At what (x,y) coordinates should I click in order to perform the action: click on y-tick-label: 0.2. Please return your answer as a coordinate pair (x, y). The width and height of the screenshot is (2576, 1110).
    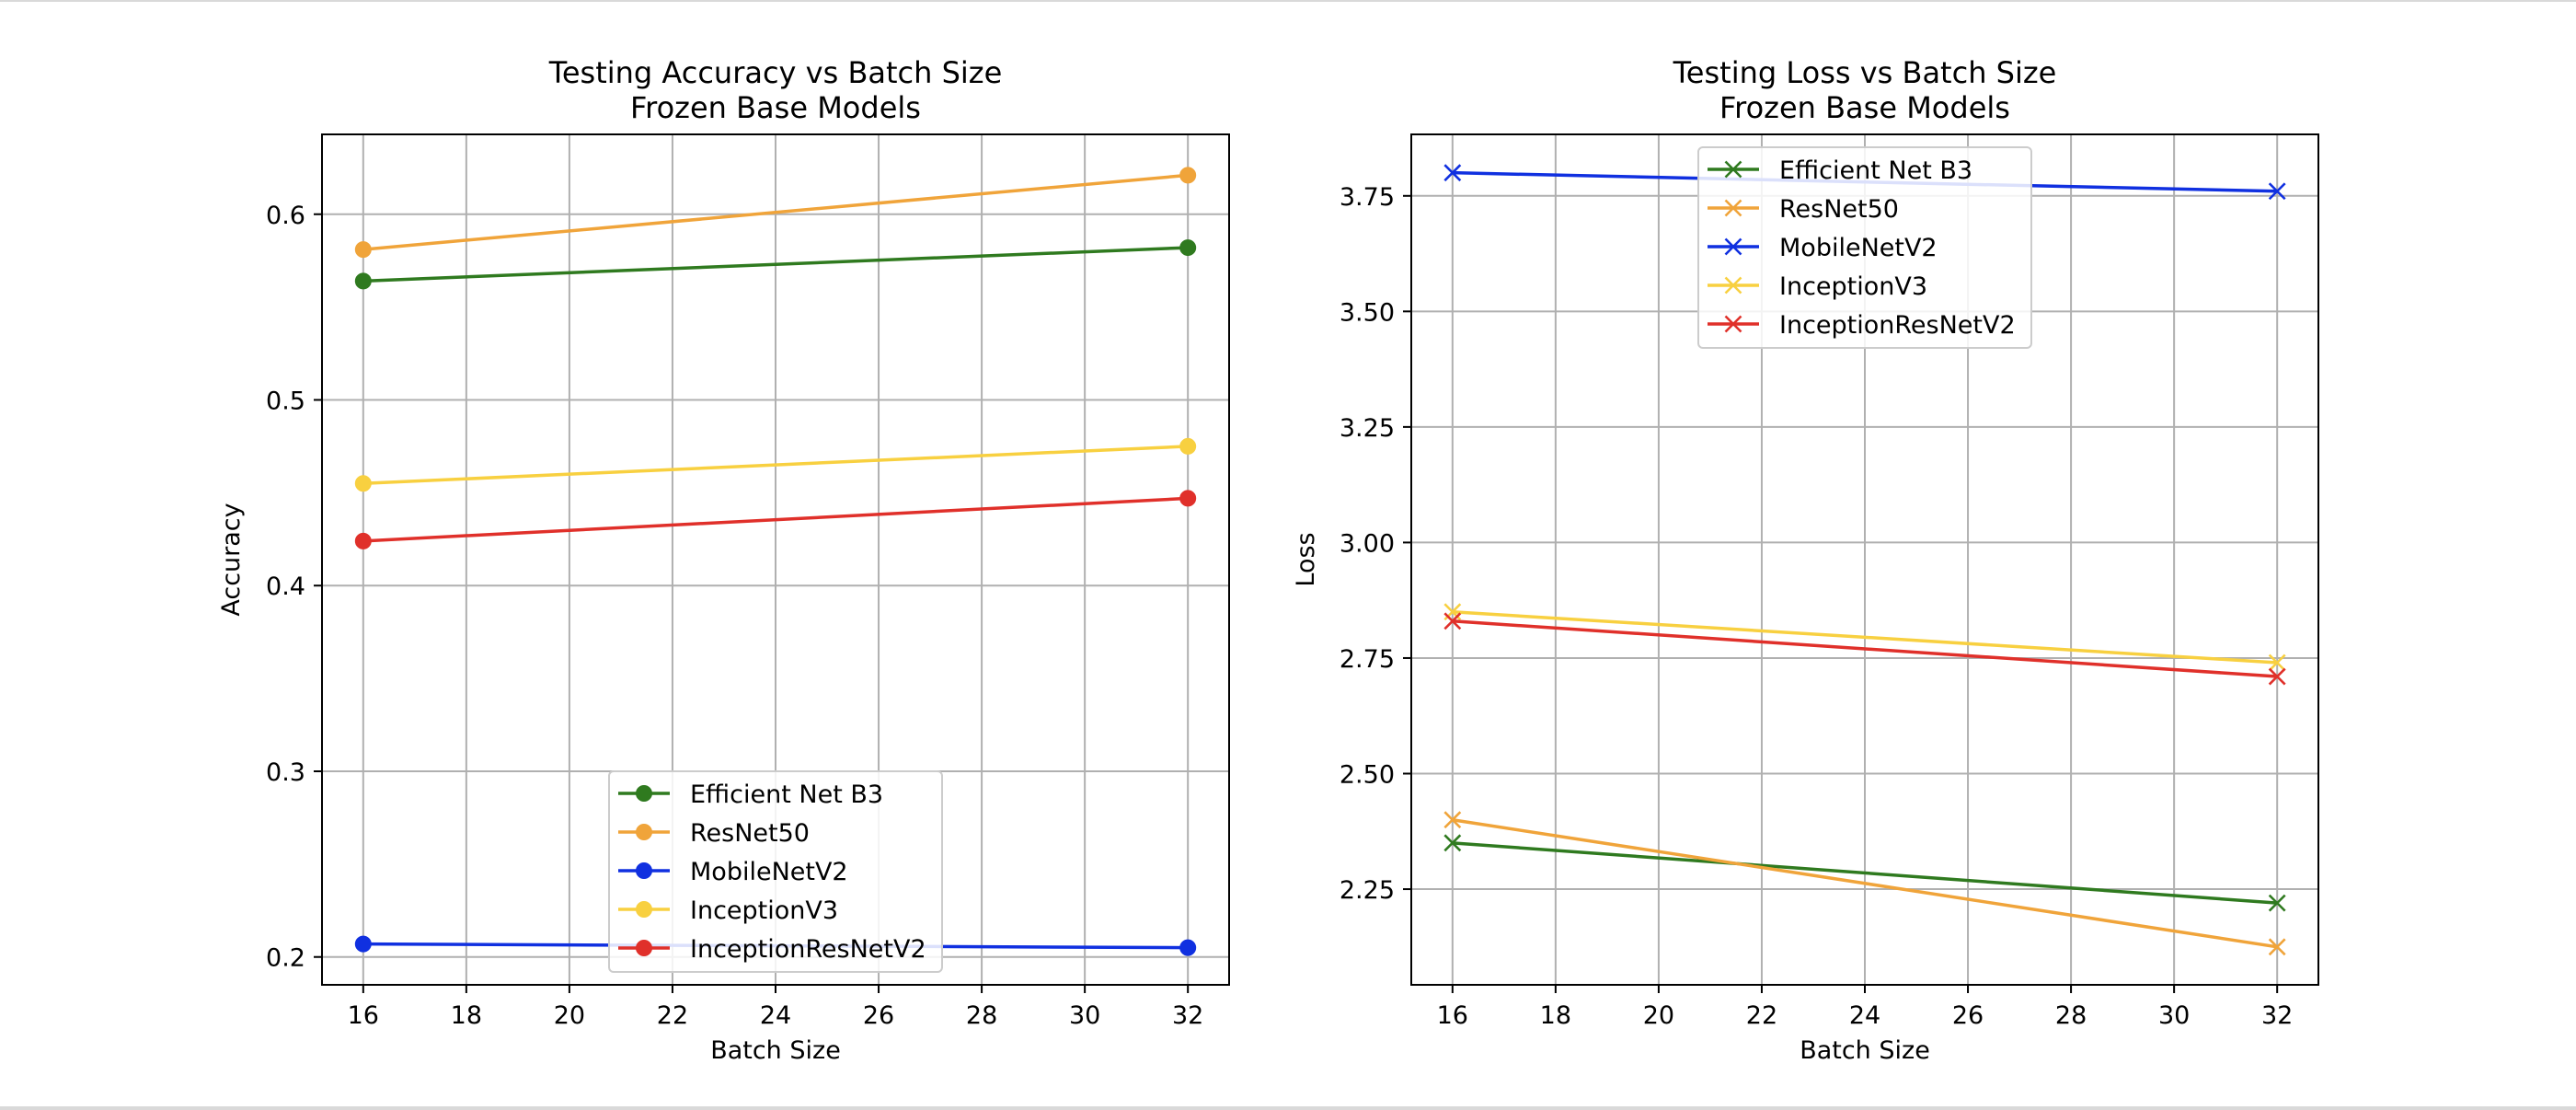
    Looking at the image, I should click on (285, 958).